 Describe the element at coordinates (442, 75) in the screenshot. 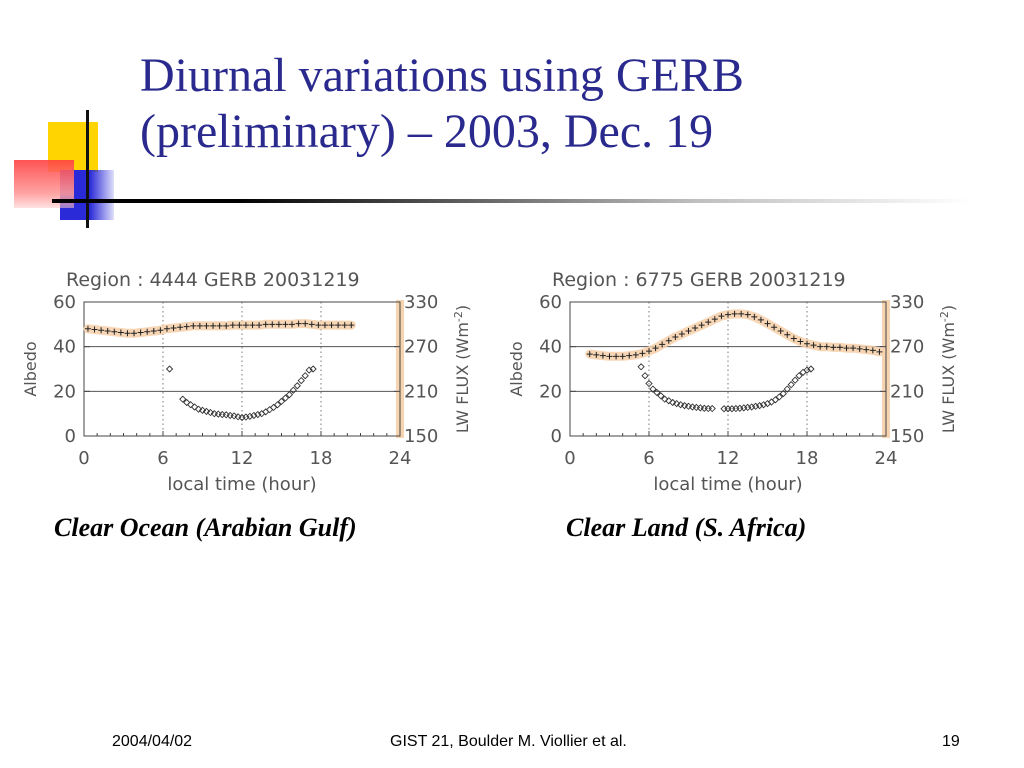

I see `title-line-1: Diurnal variations using GERB` at that location.